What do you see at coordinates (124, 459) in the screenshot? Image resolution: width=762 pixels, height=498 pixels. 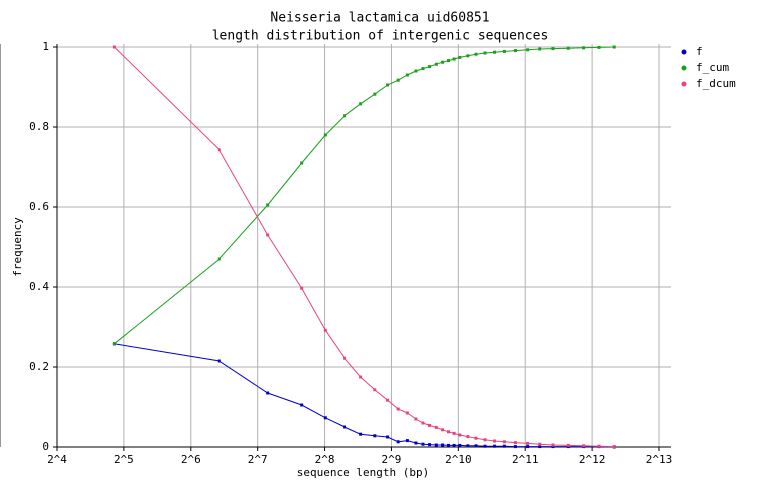 I see `x-tick-label: 2^5` at bounding box center [124, 459].